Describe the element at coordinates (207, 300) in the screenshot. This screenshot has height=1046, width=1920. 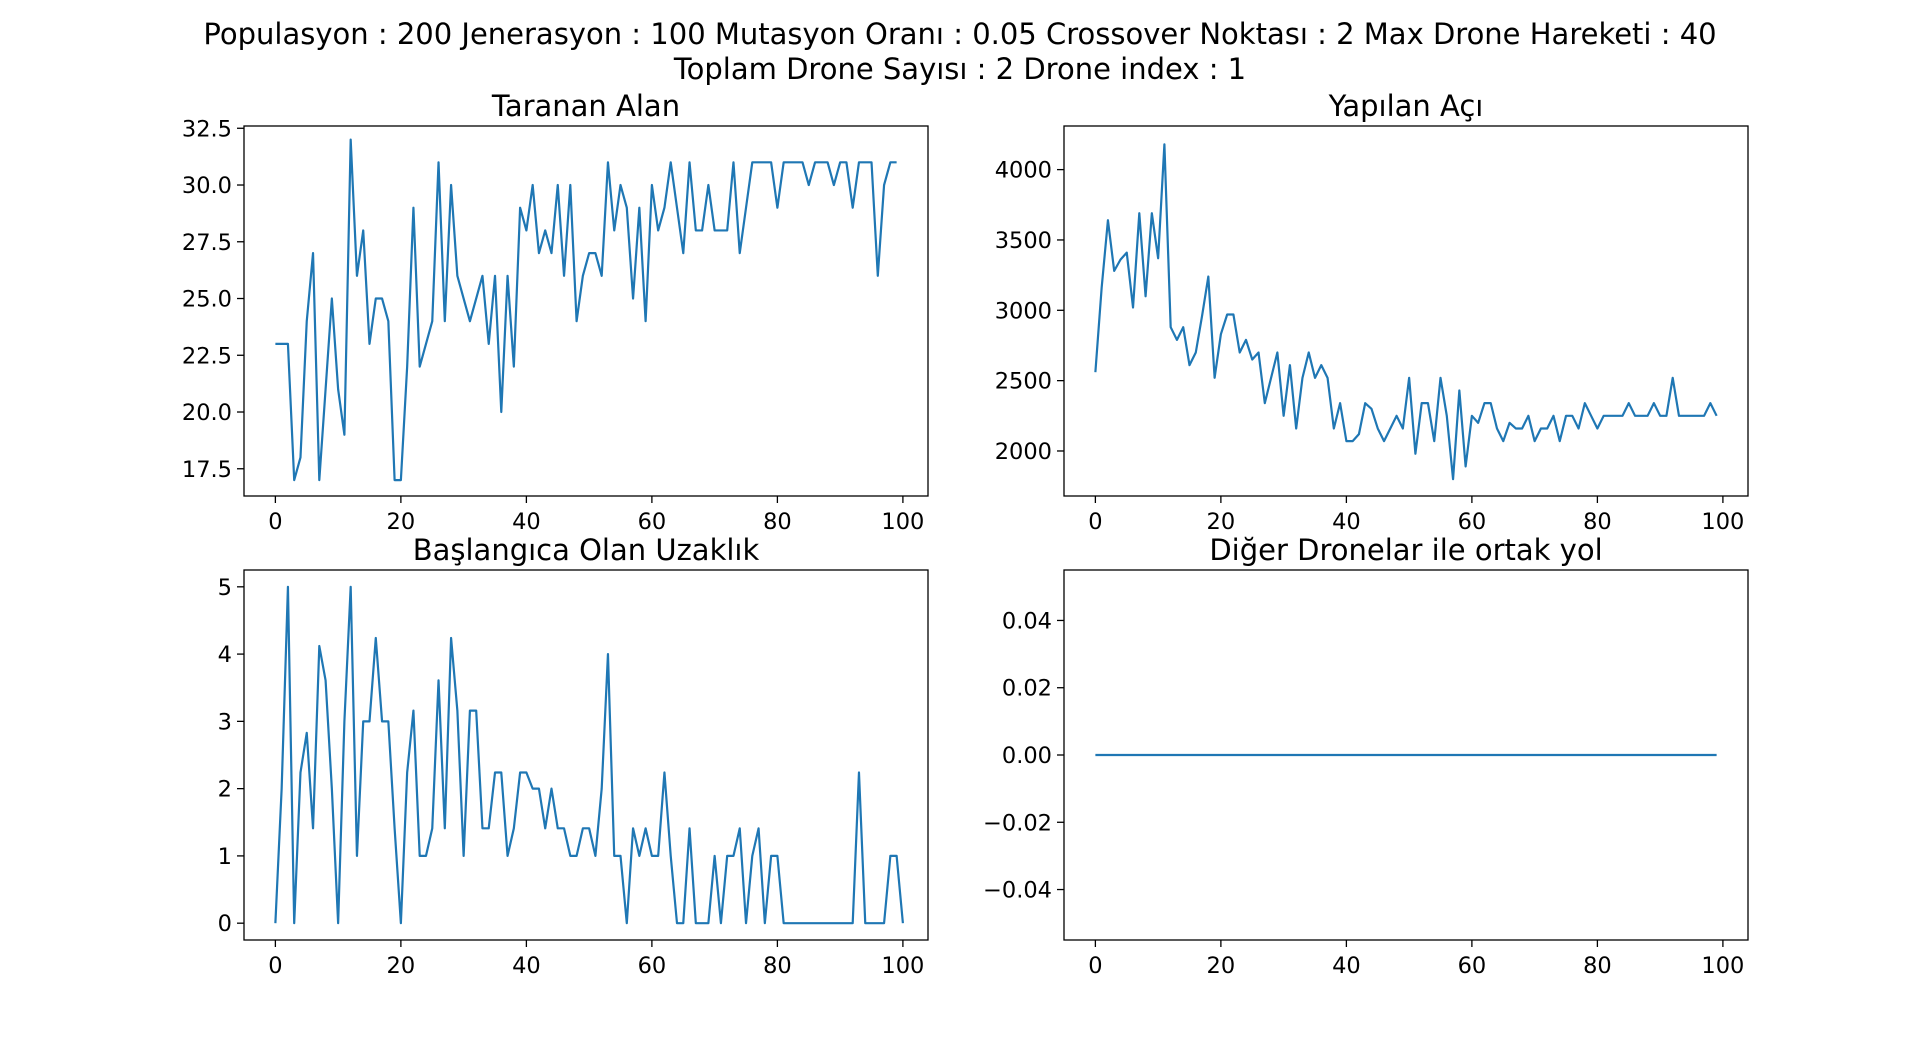
I see `y-tick-label: 25.0` at that location.